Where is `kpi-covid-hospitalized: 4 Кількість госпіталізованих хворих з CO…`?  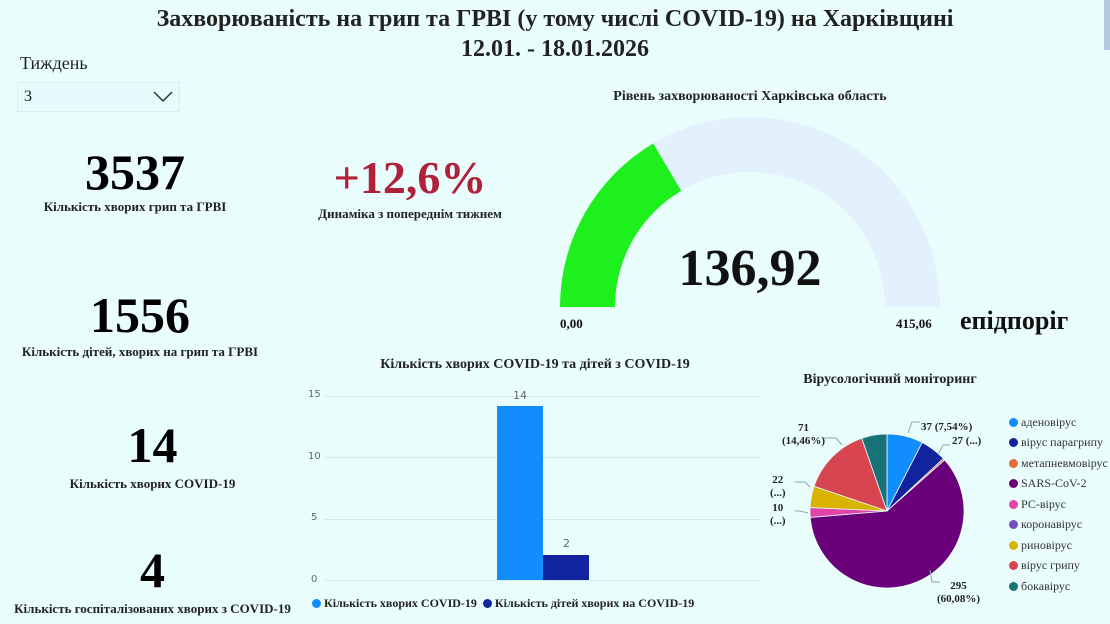
kpi-covid-hospitalized: 4 Кількість госпіталізованих хворих з CO… is located at coordinates (152, 581).